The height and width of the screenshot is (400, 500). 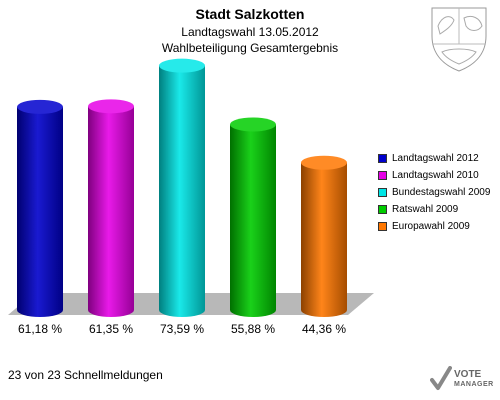 What do you see at coordinates (250, 32) in the screenshot?
I see `chart-subtitle: Landtagswahl 13.05.2012` at bounding box center [250, 32].